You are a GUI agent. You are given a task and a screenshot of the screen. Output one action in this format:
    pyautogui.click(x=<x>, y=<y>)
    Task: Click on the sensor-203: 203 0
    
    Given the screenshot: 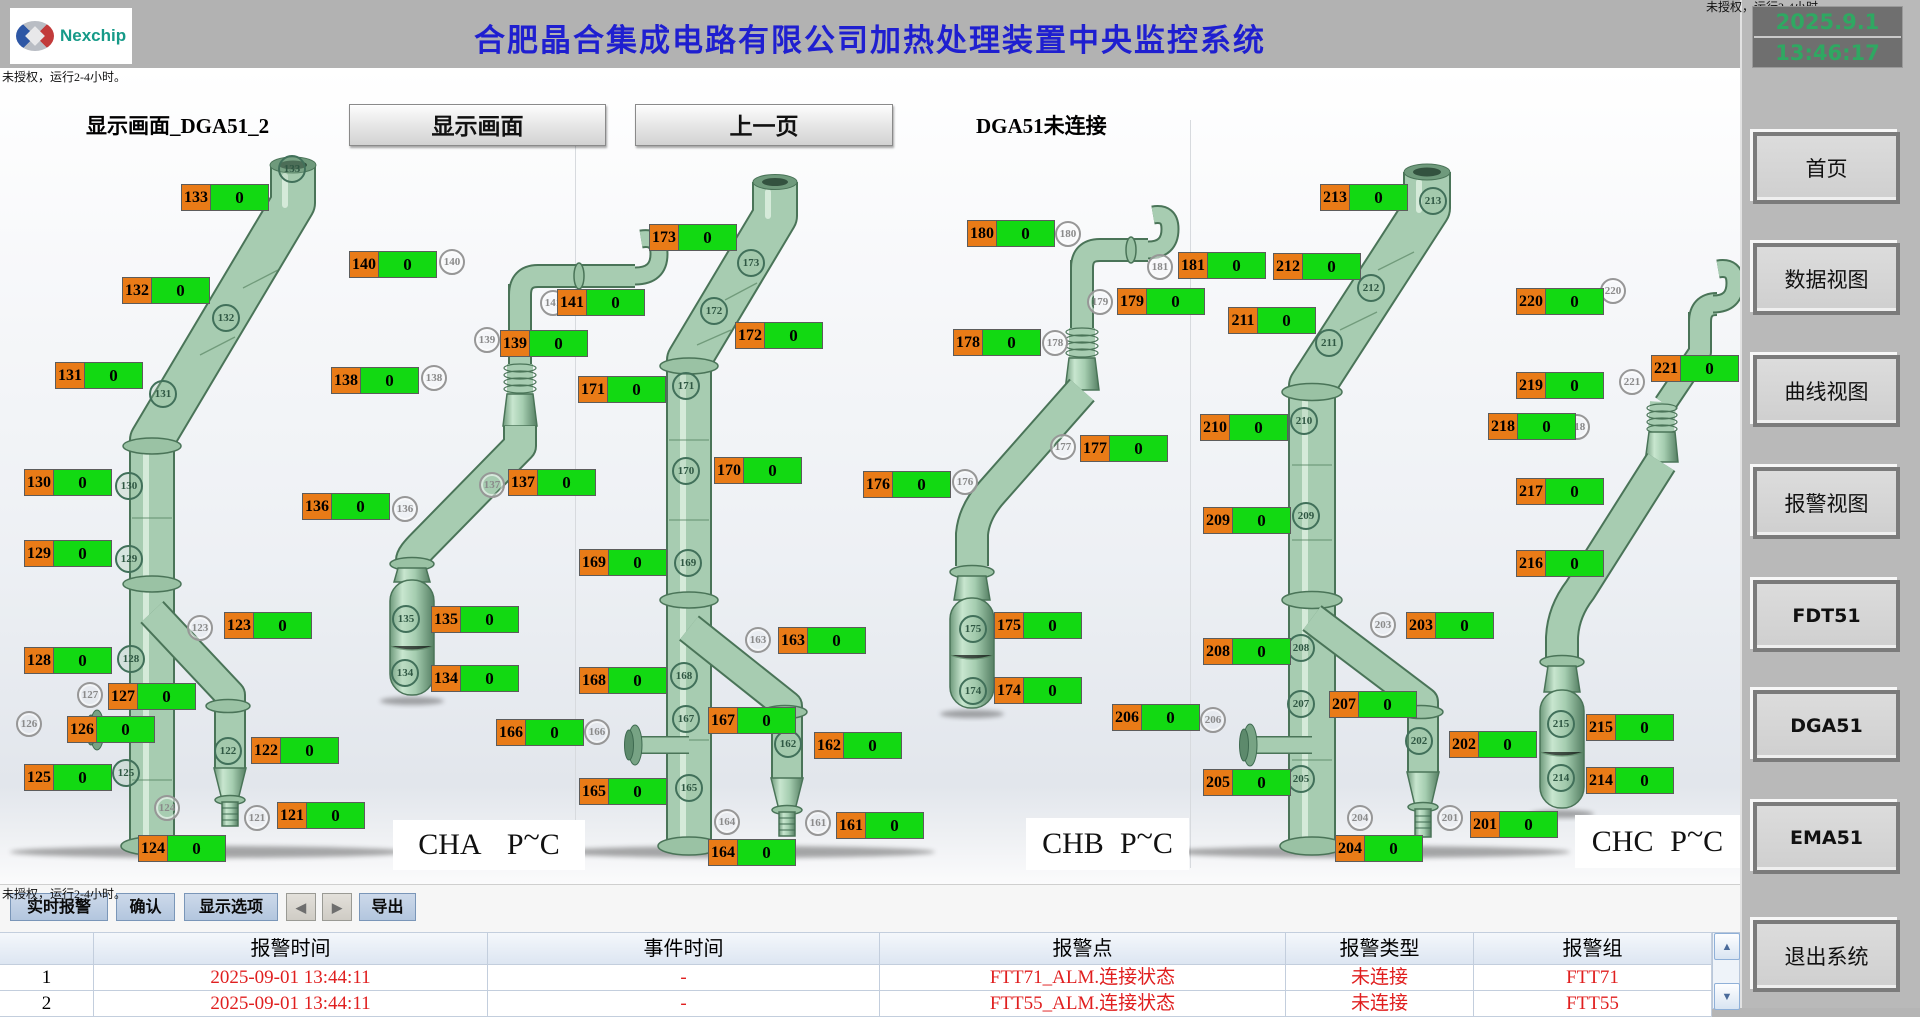 What is the action you would take?
    pyautogui.click(x=1450, y=625)
    